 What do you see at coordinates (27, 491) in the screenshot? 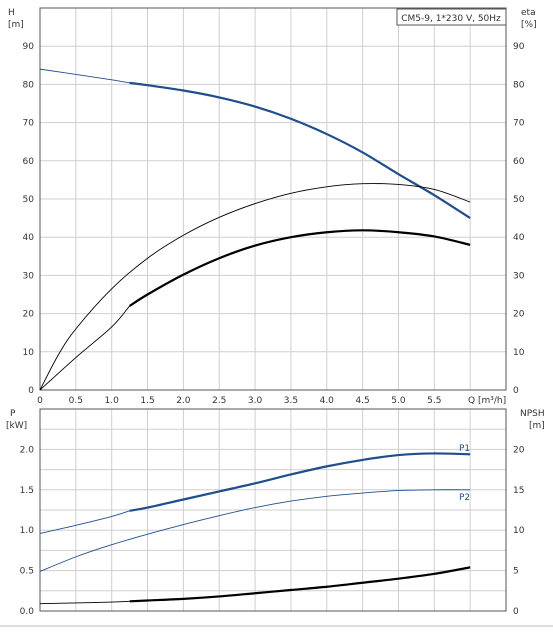
I see `bottom-left-tick-label: 1.5` at bounding box center [27, 491].